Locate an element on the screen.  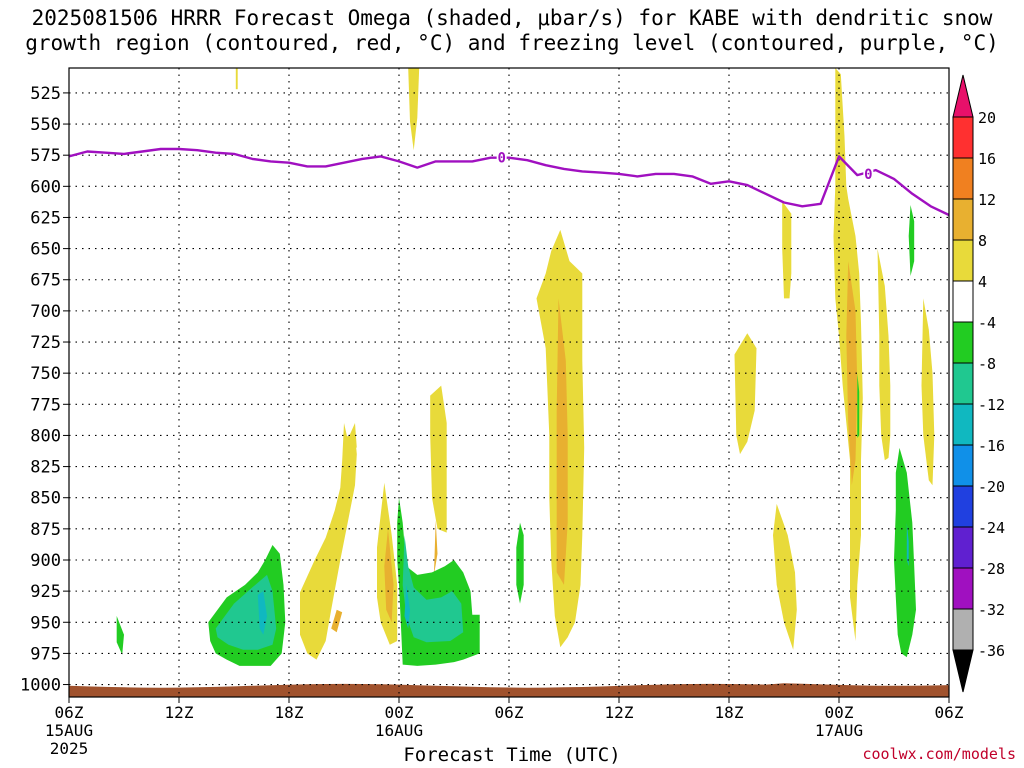
surface-terrain is located at coordinates (509, 690).